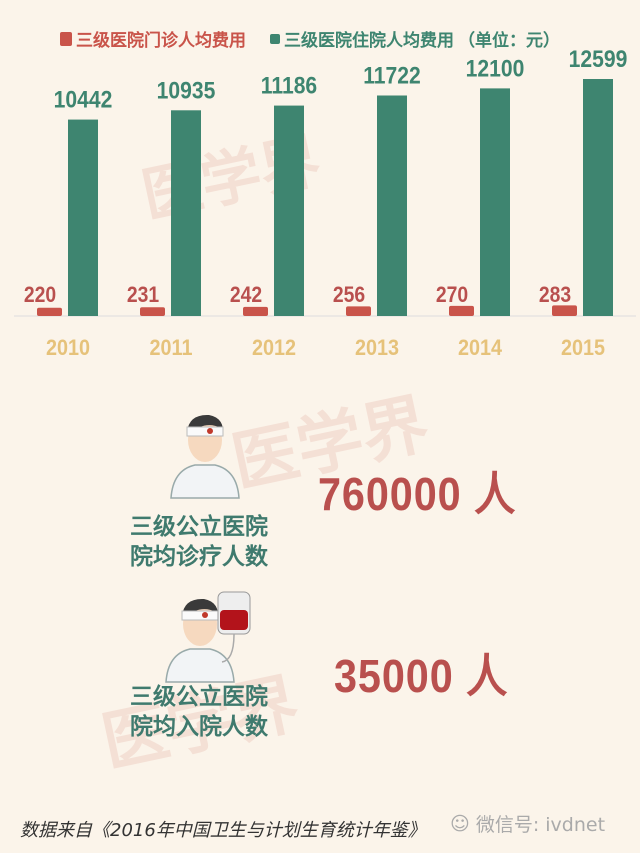  I want to click on label-outpatient: 283, so click(555, 295).